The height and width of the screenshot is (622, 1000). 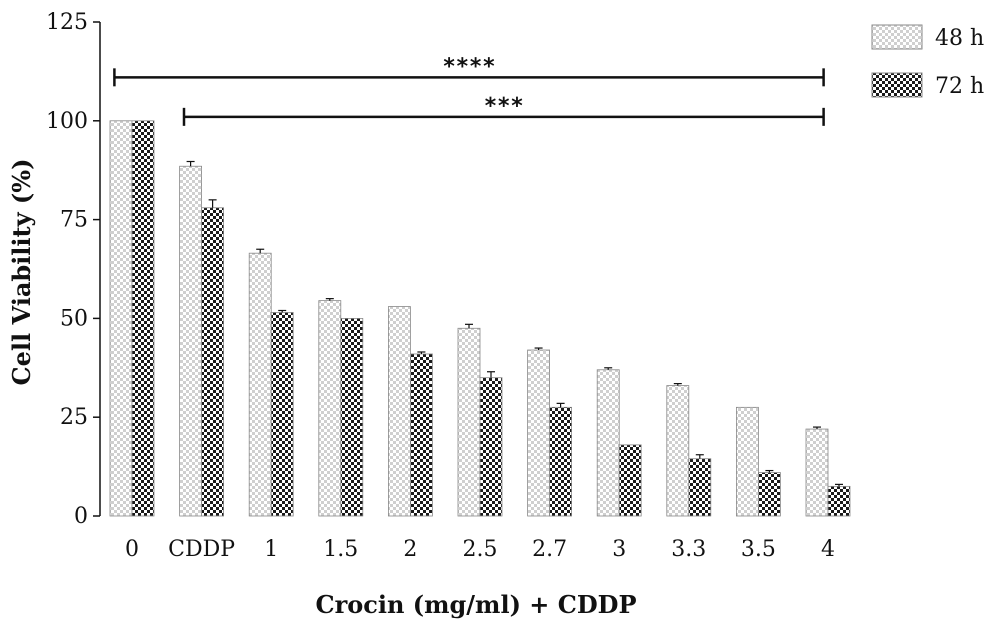 I want to click on axes, so click(x=97, y=269).